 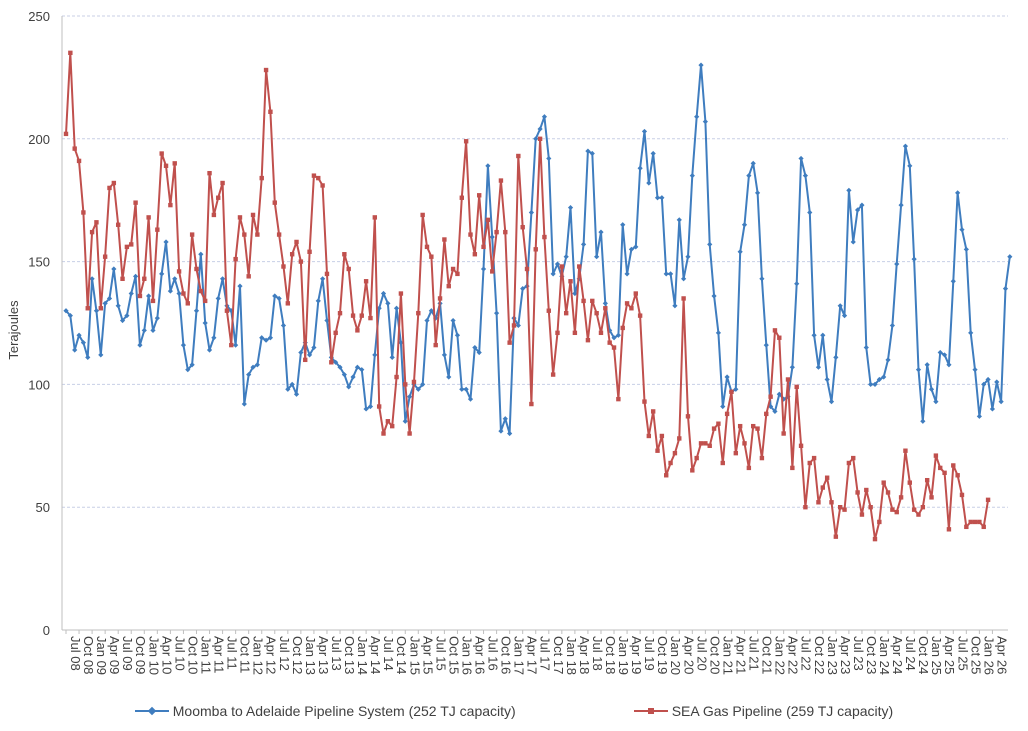 What do you see at coordinates (466, 655) in the screenshot?
I see `x-tick-label: Jan 16` at bounding box center [466, 655].